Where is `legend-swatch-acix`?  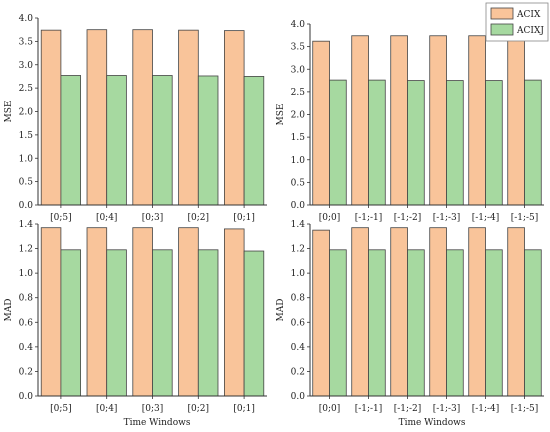
legend-swatch-acix is located at coordinates (502, 13).